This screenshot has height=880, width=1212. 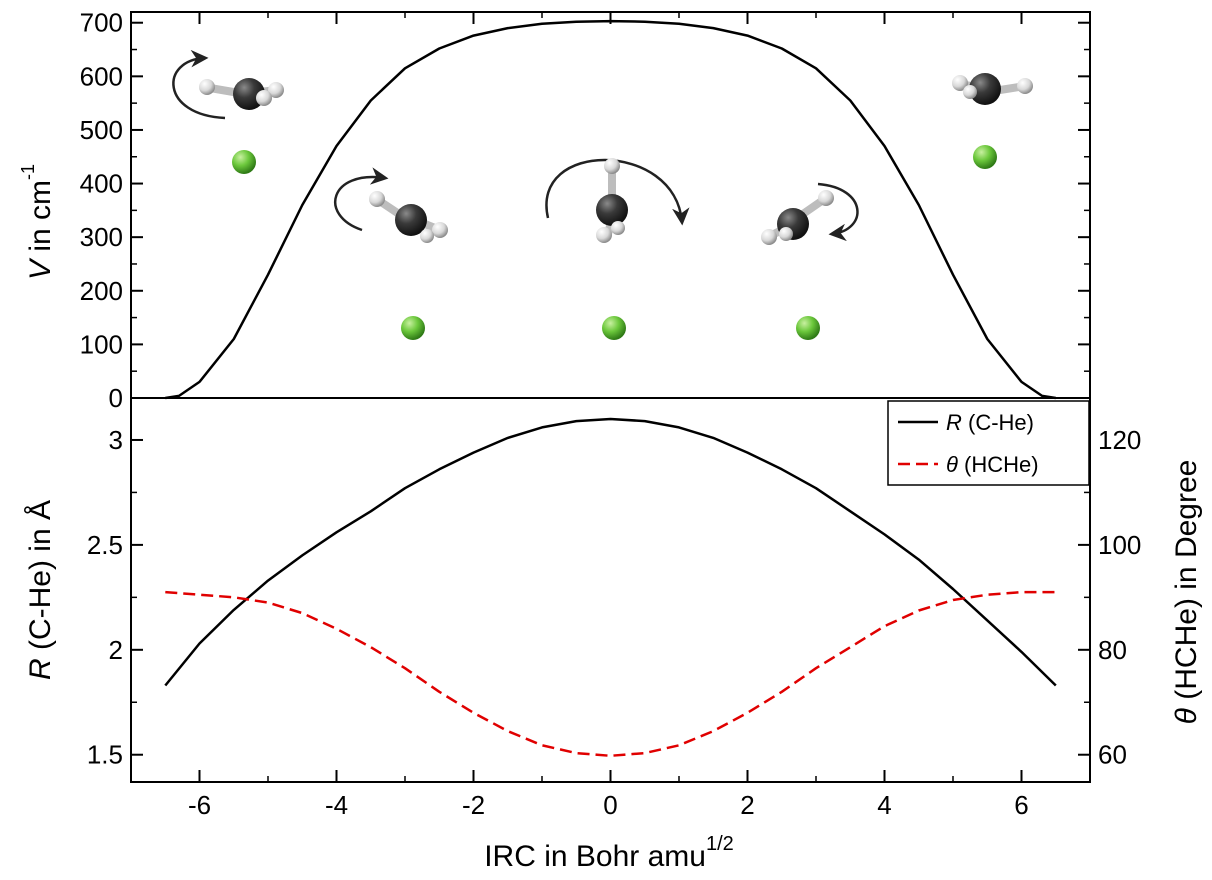 What do you see at coordinates (610, 674) in the screenshot?
I see `theta-curve` at bounding box center [610, 674].